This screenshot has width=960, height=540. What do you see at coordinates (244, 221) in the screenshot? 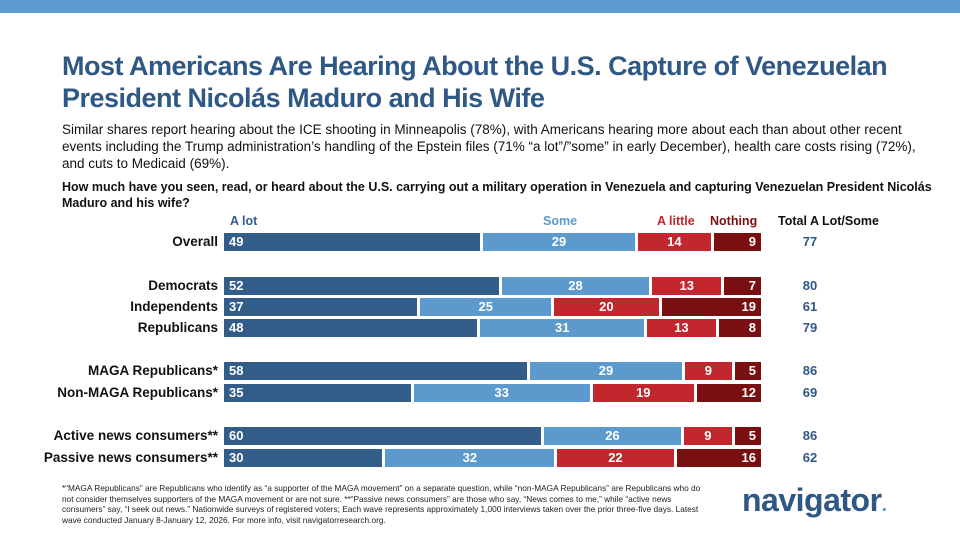
I see `legend-a-lot: A lot` at bounding box center [244, 221].